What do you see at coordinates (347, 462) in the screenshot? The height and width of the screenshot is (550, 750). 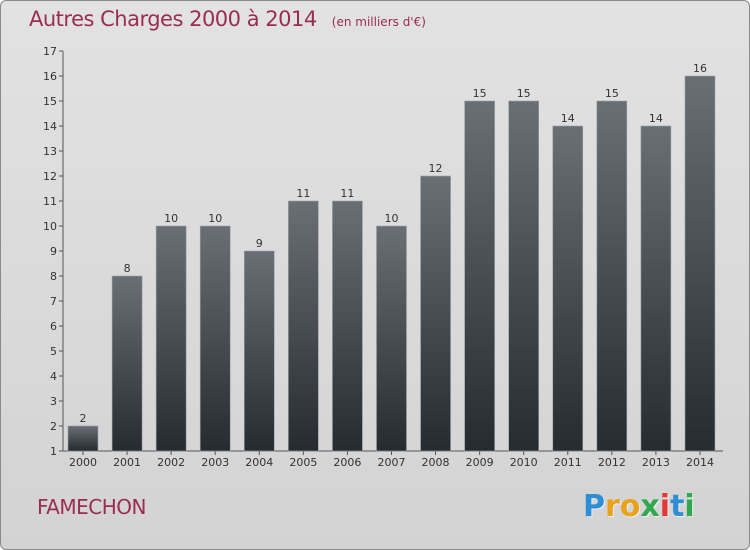 I see `x-tick-label: 2006` at bounding box center [347, 462].